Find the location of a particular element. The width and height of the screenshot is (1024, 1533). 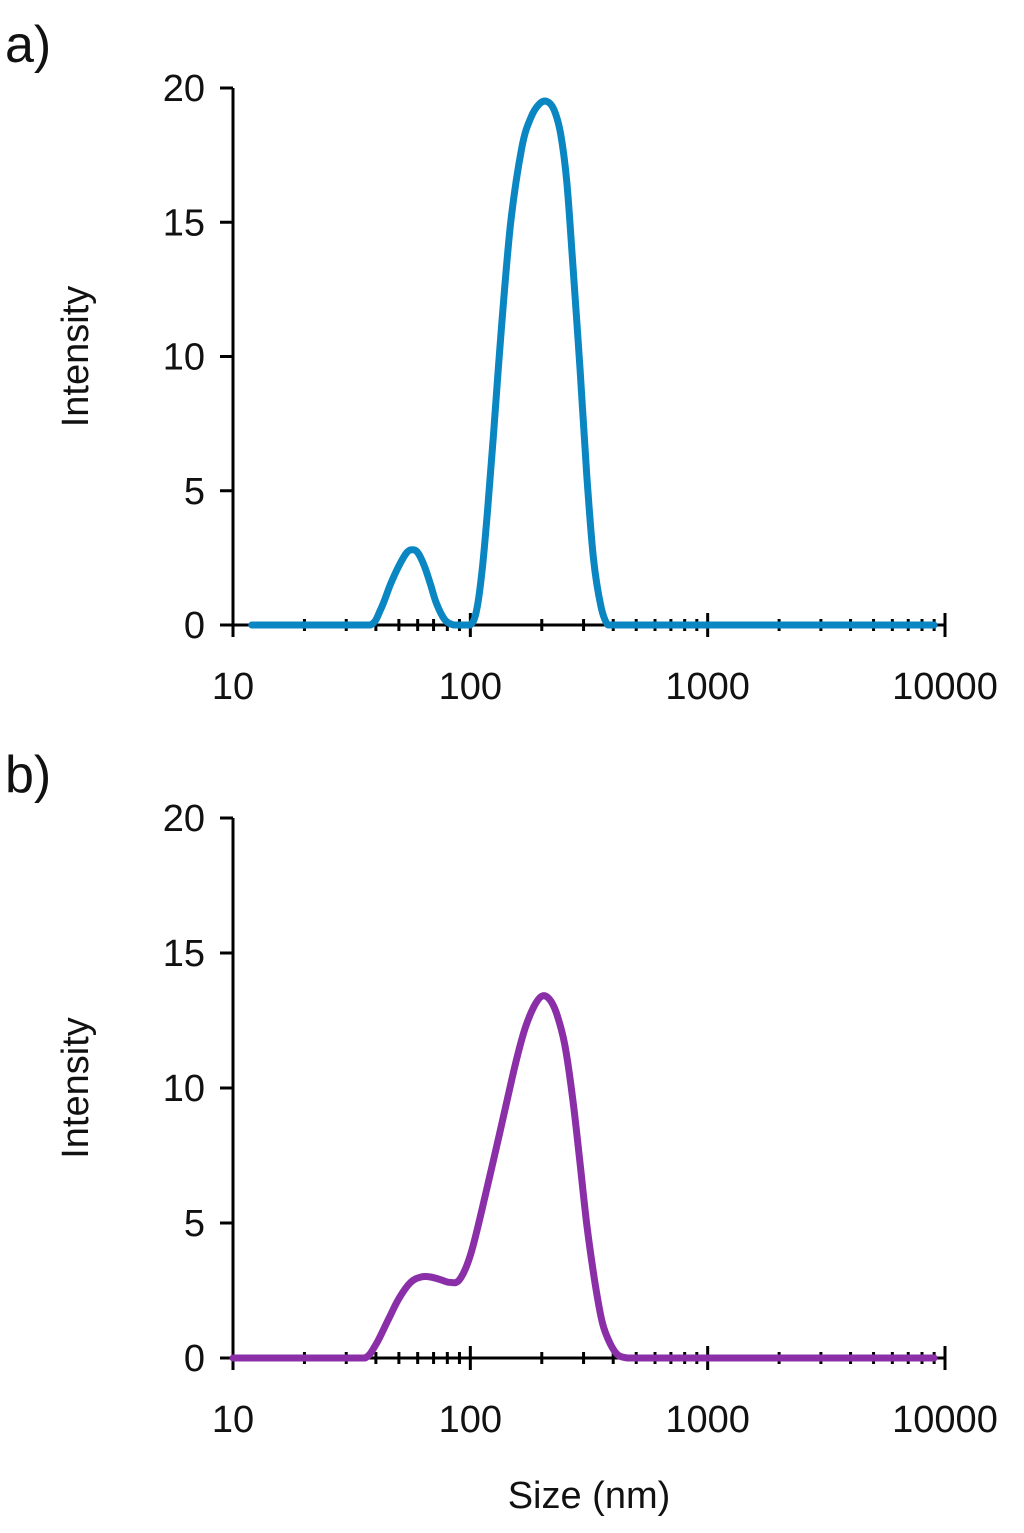

panel-label: b) is located at coordinates (28, 775).